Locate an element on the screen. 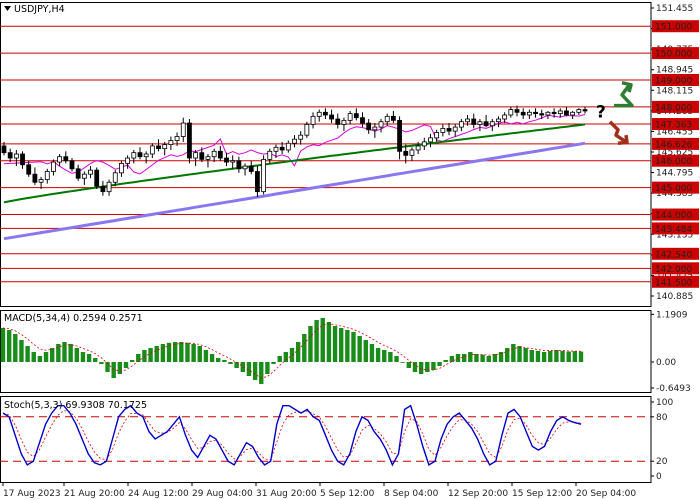  level-label: 148.000 is located at coordinates (673, 108).